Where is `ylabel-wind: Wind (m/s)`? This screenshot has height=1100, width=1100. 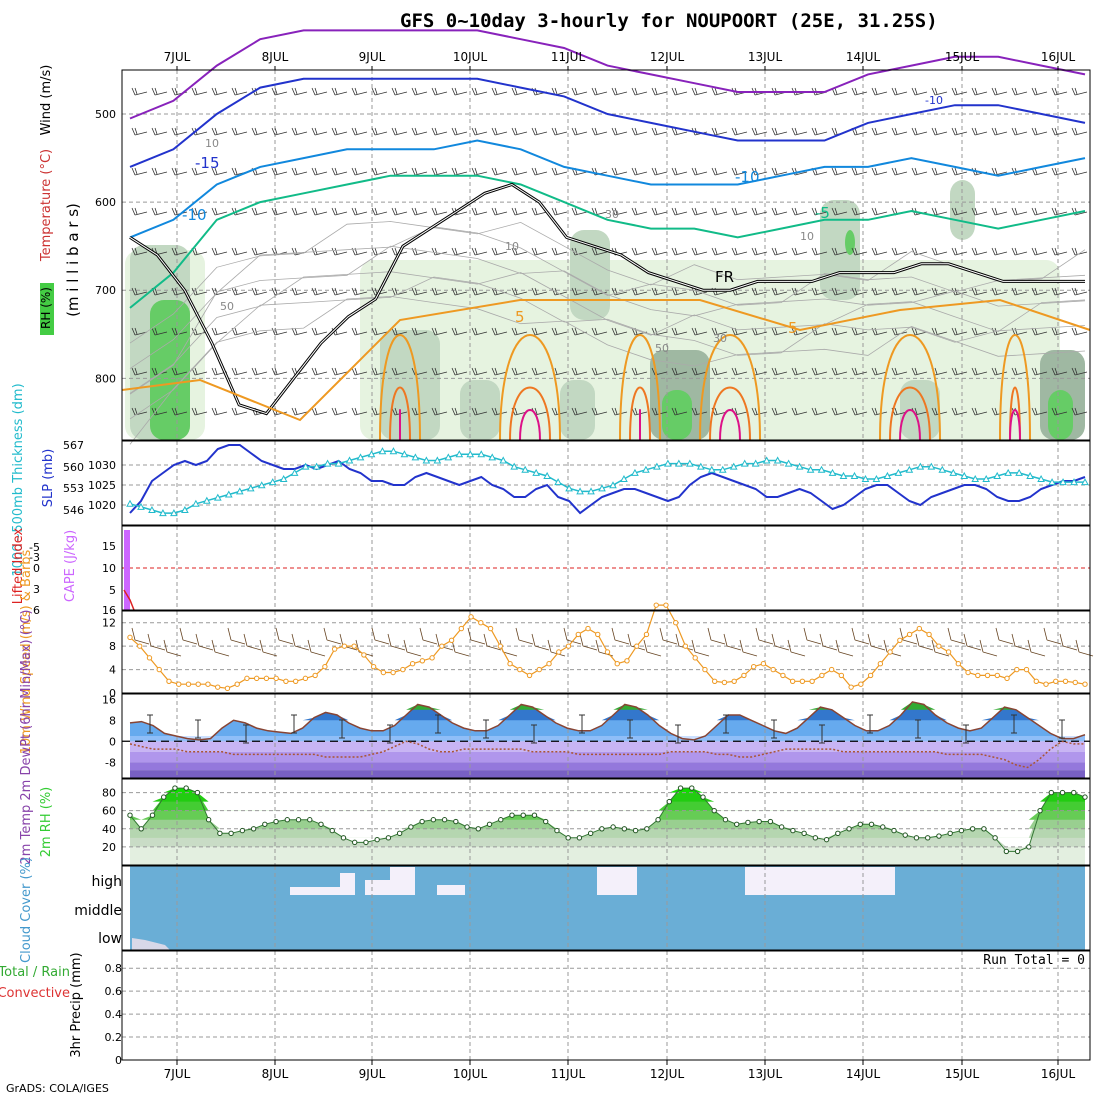 ylabel-wind: Wind (m/s) is located at coordinates (46, 100).